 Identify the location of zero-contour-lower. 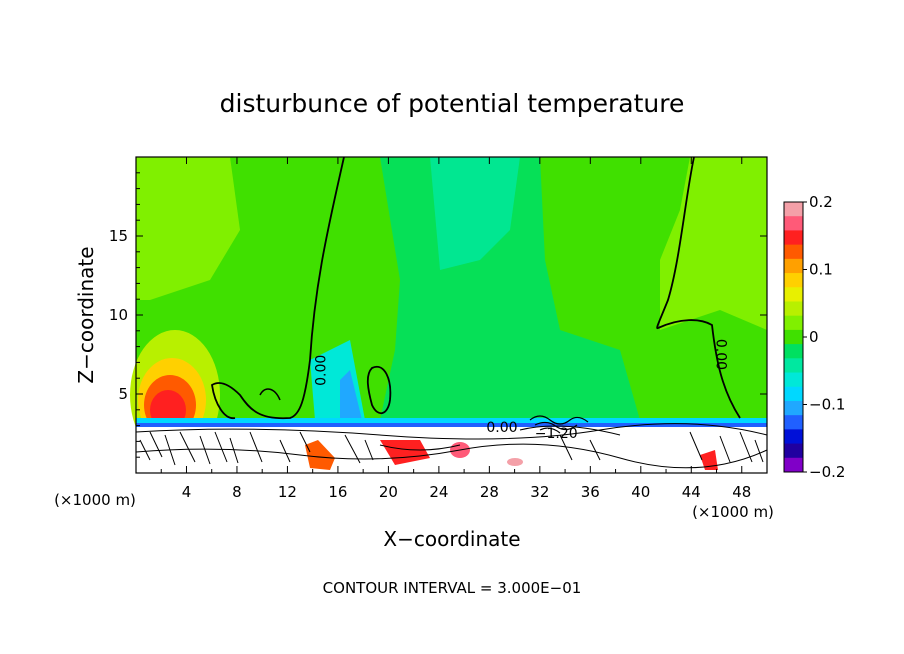
(270, 394).